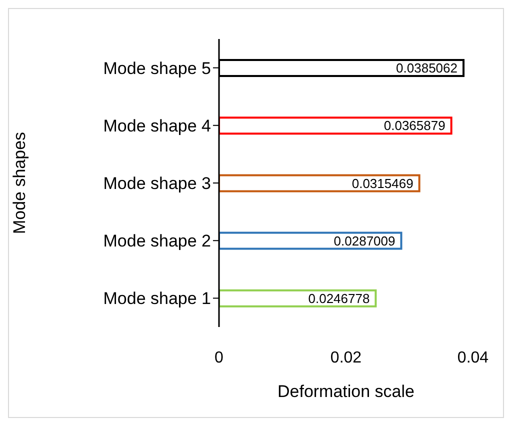  I want to click on x-axis-title: Deformation scale, so click(346, 391).